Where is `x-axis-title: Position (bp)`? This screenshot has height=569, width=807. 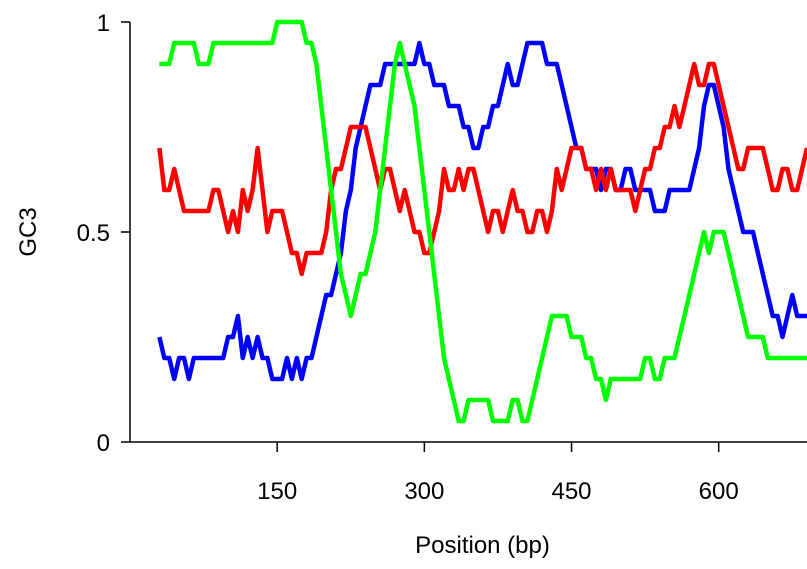 x-axis-title: Position (bp) is located at coordinates (482, 545).